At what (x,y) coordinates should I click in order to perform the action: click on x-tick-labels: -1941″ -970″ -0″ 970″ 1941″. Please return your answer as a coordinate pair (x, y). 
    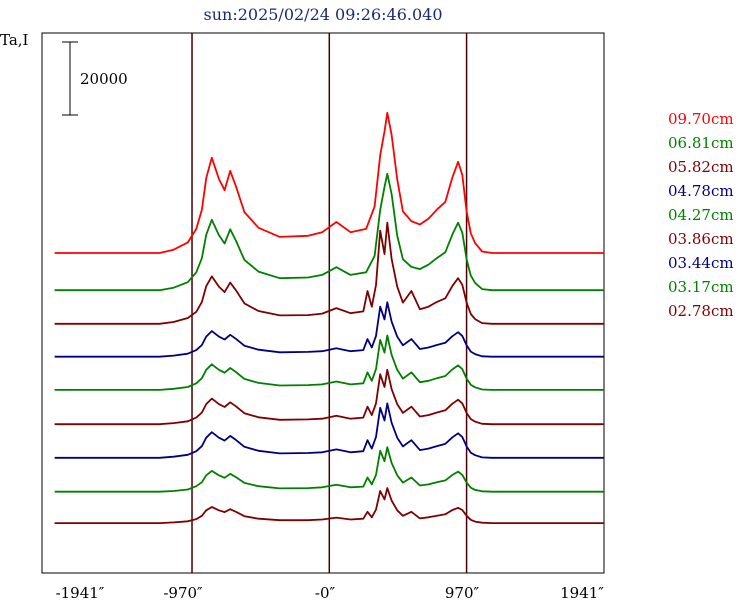
    Looking at the image, I should click on (330, 593).